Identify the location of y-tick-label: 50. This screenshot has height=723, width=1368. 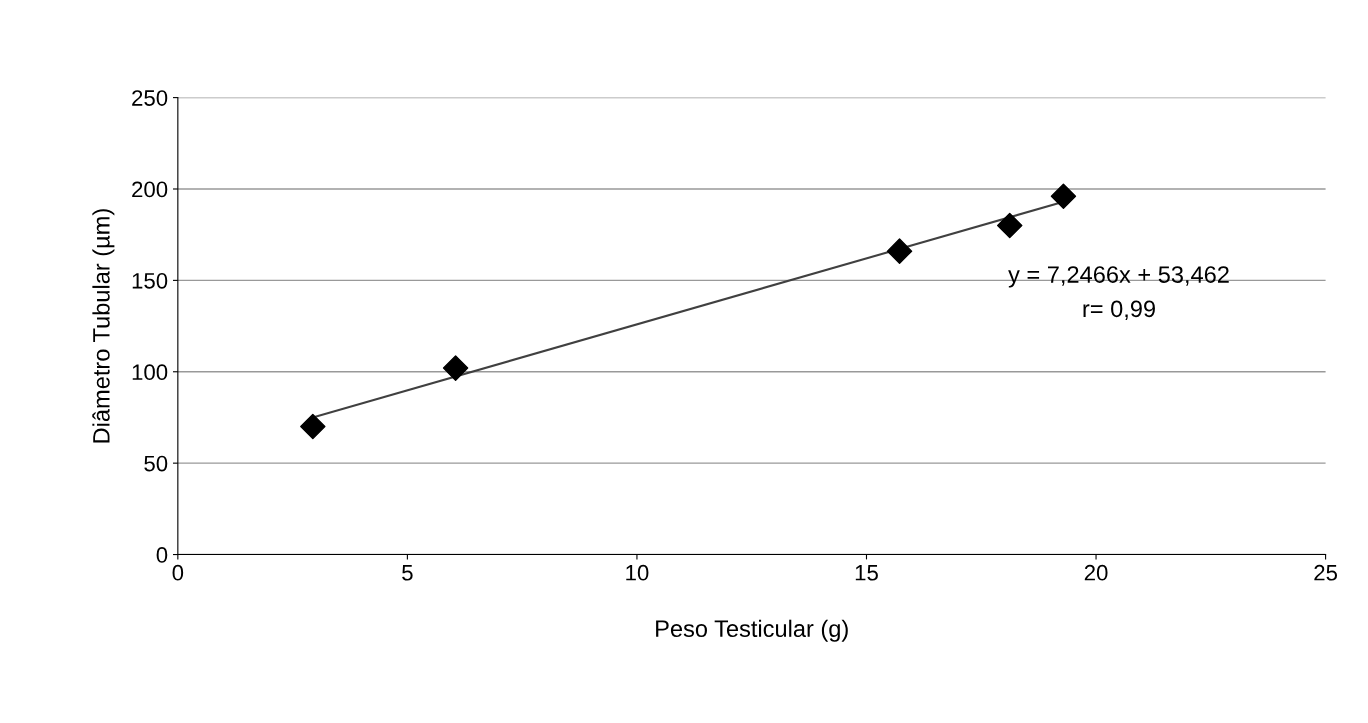
(156, 463).